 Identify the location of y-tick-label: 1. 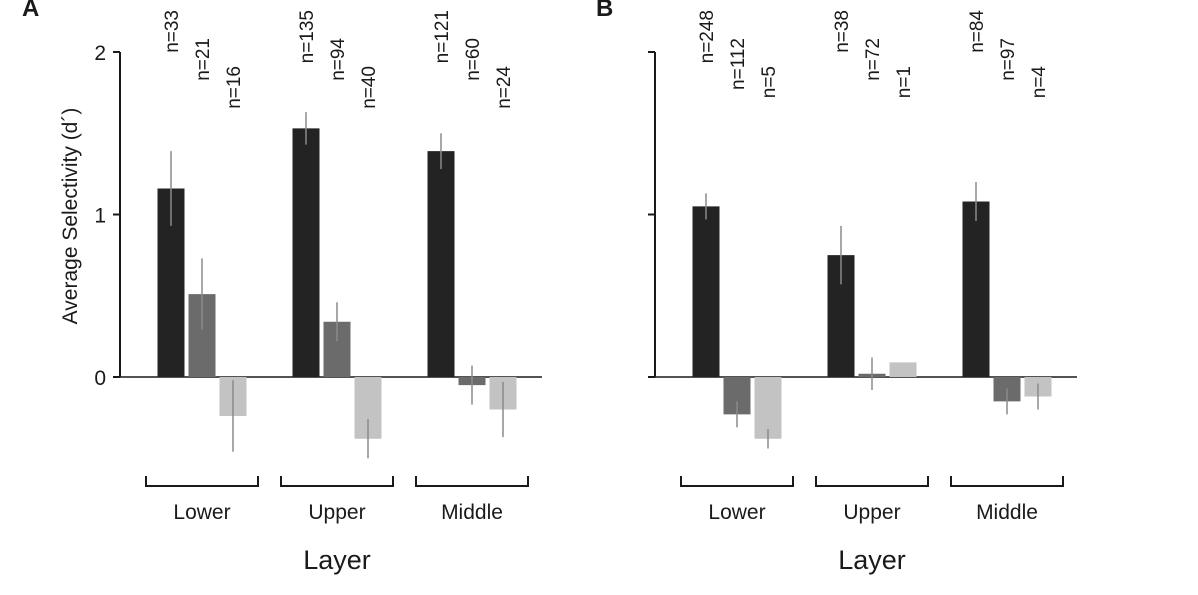
(100, 216).